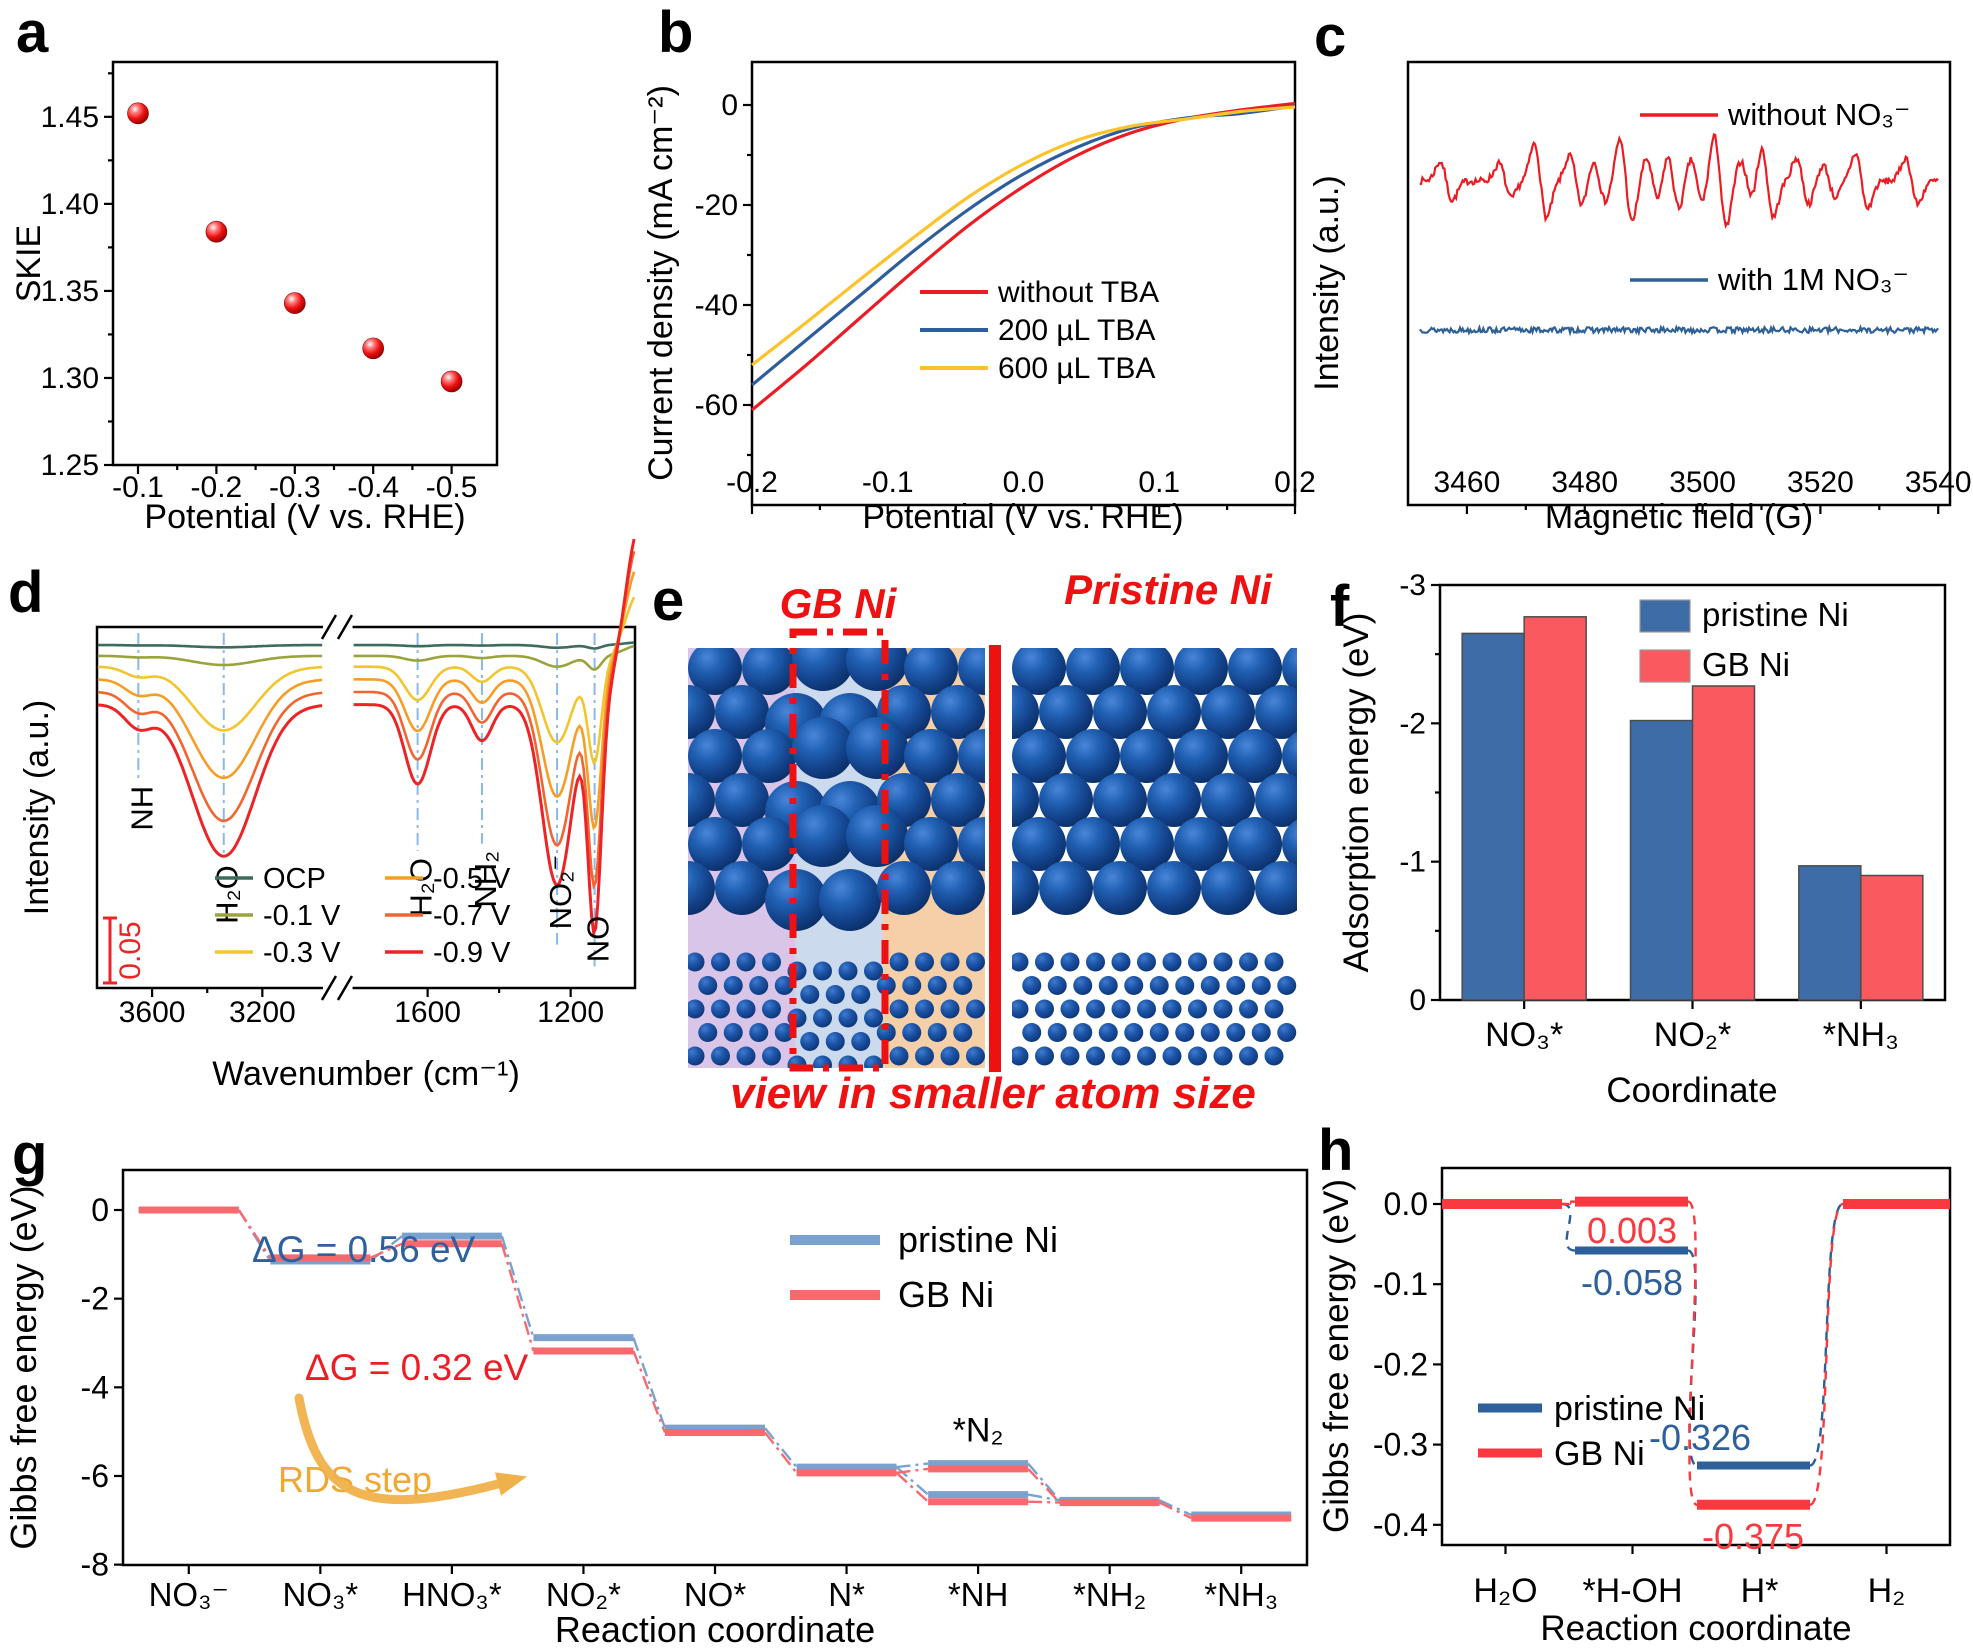 The width and height of the screenshot is (1973, 1650). Describe the element at coordinates (1632, 1282) in the screenshot. I see `value-label: -0.058` at that location.